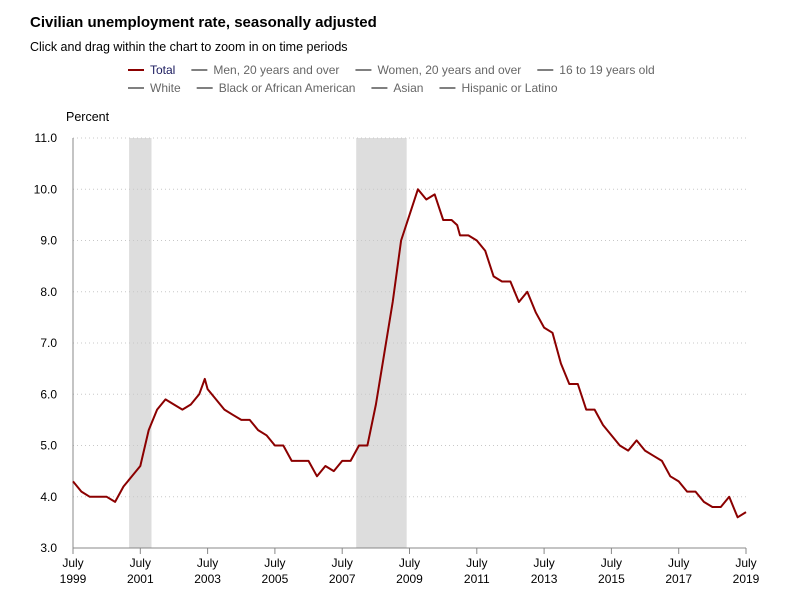 The height and width of the screenshot is (609, 798). Describe the element at coordinates (48, 548) in the screenshot. I see `y-tick-label: 3.0` at that location.